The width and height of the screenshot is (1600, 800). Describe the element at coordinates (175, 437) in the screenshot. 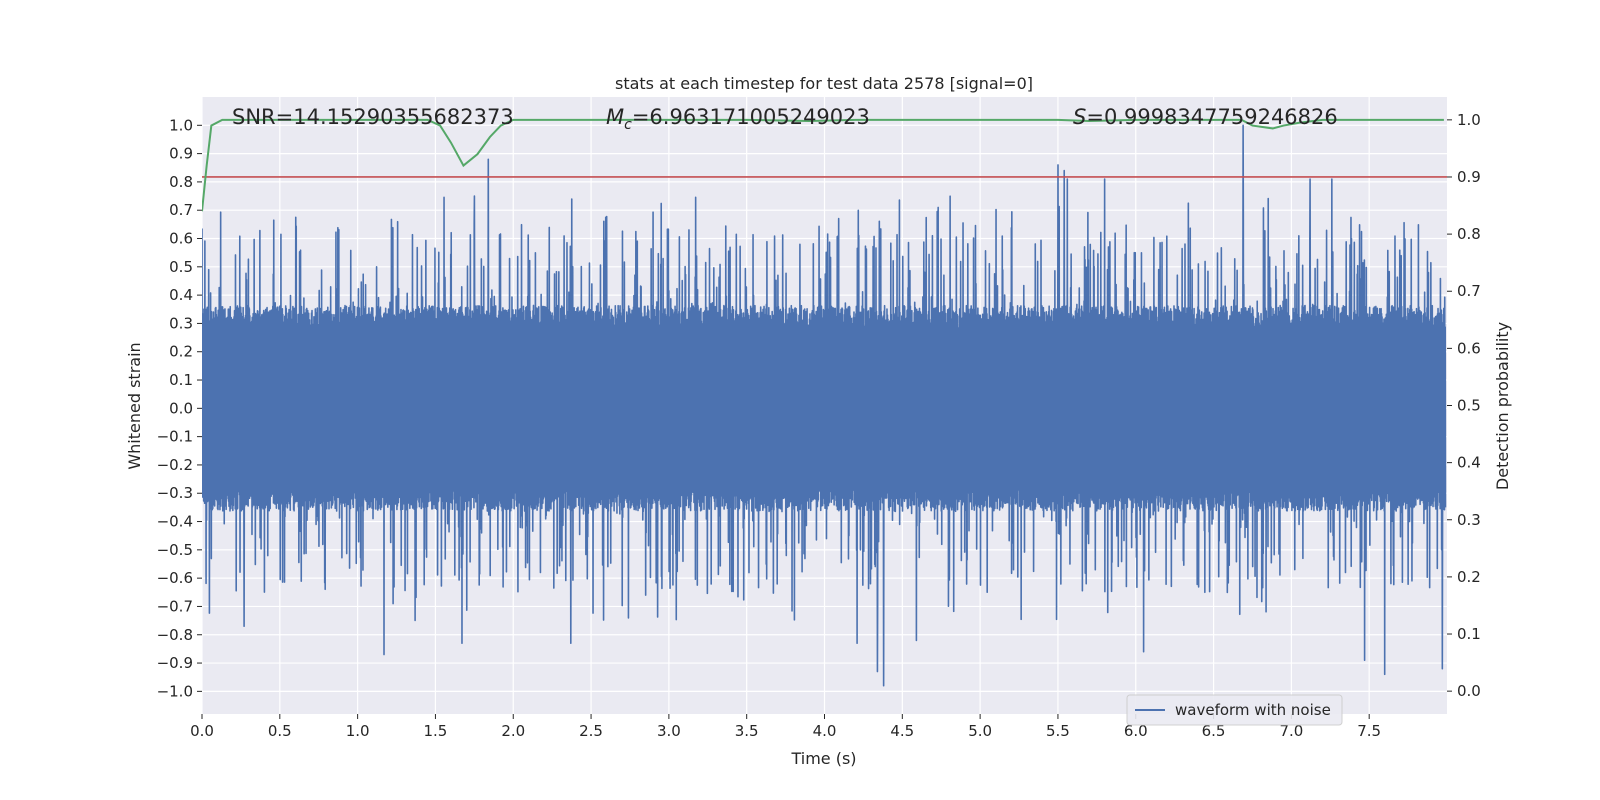

I see `yl-tick-label-11: −0.1` at that location.